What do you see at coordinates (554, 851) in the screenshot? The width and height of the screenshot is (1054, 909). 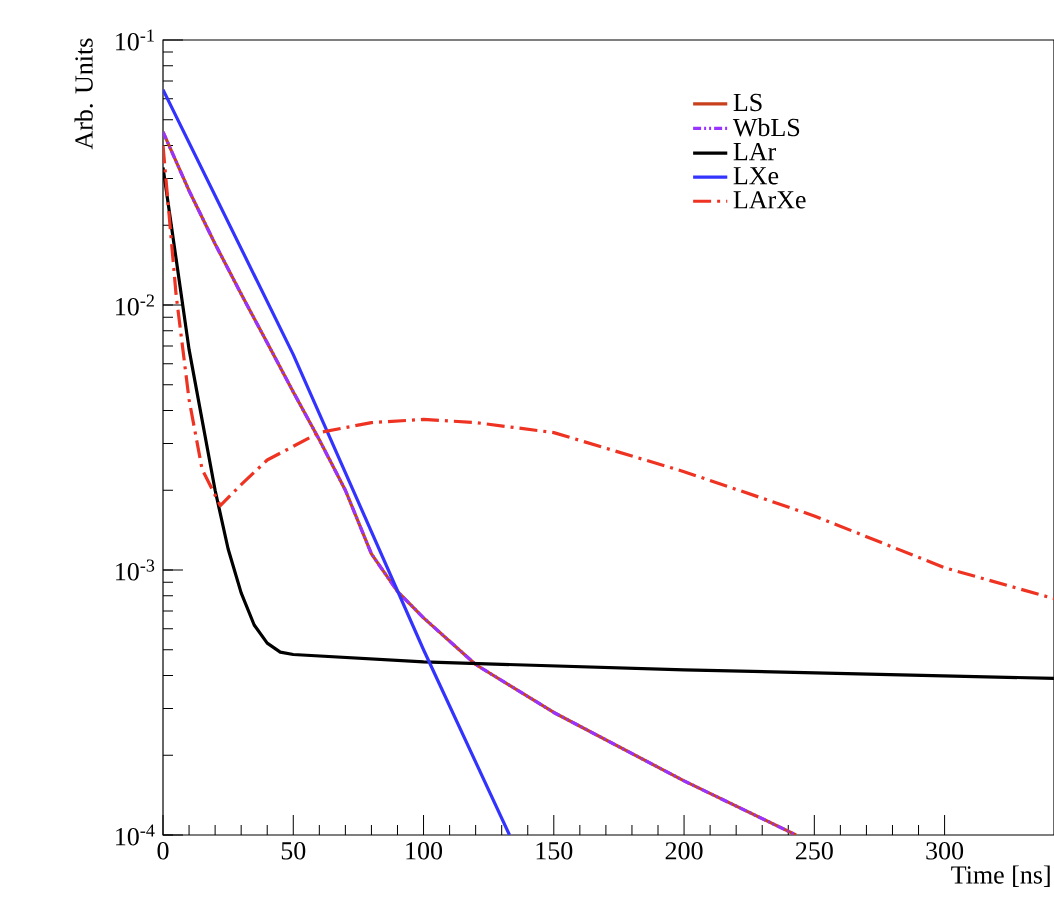 I see `x-tick-label: 150` at bounding box center [554, 851].